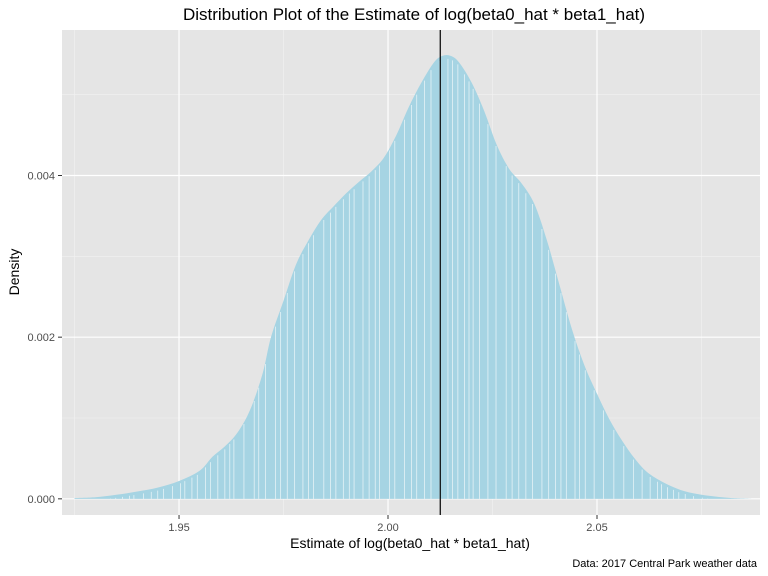  Describe the element at coordinates (14, 272) in the screenshot. I see `y-axis-label: Density` at that location.